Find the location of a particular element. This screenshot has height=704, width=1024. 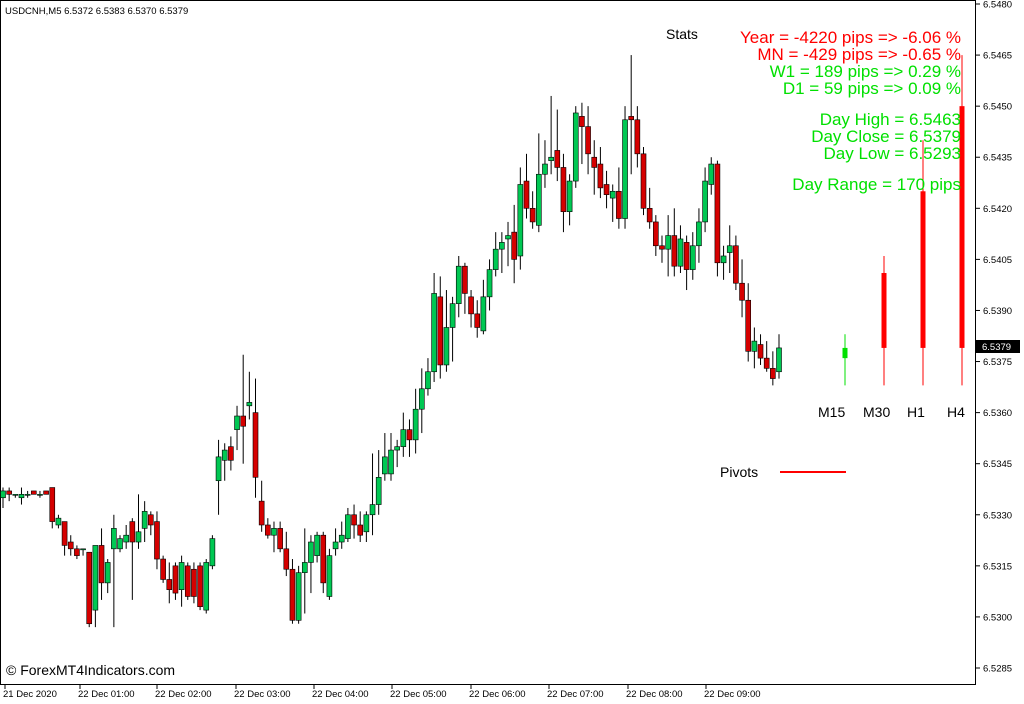

x-tick-label: 21 Dec 2020 is located at coordinates (30, 694).